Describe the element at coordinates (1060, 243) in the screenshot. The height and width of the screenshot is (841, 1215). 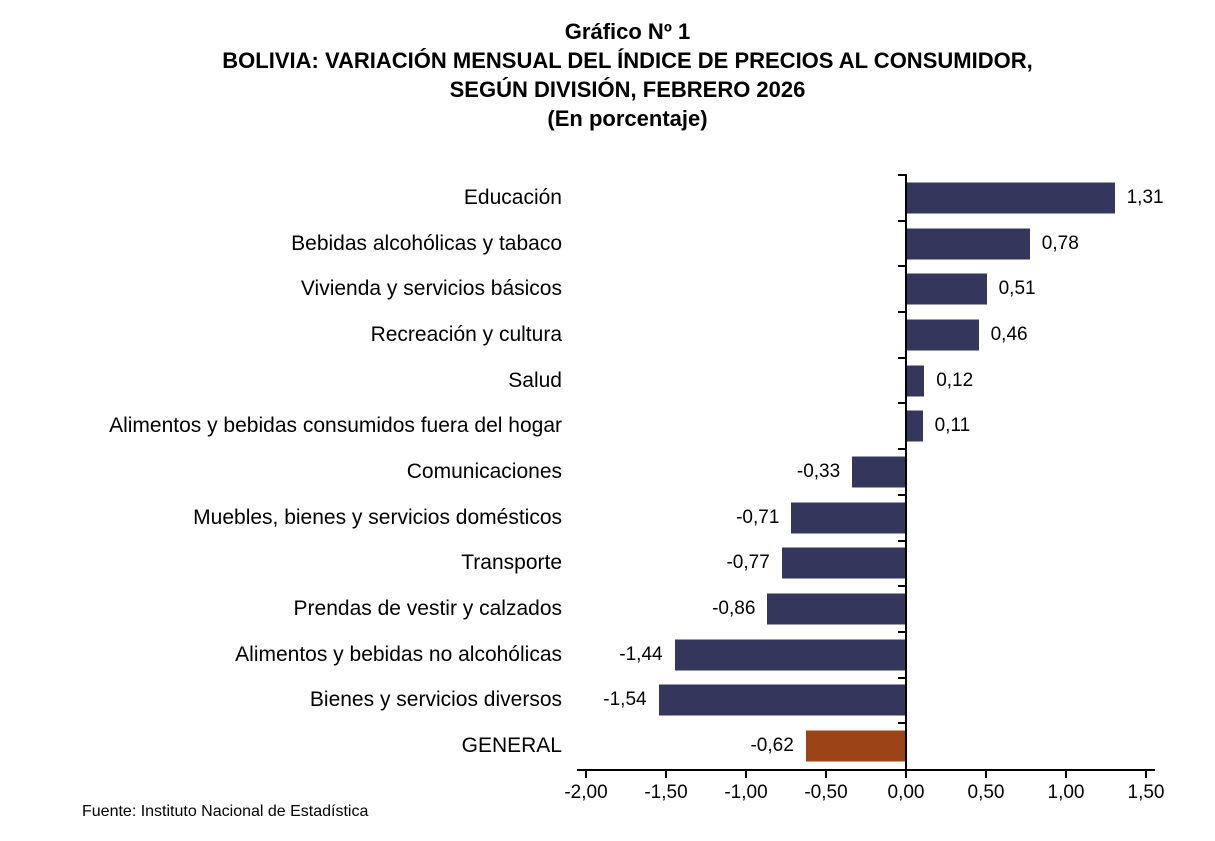
I see `value-label: 0,78` at that location.